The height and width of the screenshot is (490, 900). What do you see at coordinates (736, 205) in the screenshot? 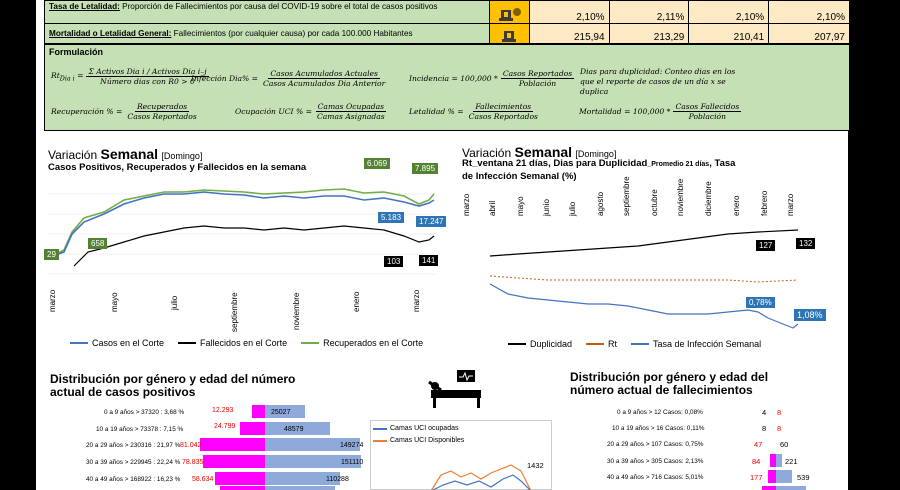
I see `x-tick: enero` at bounding box center [736, 205].